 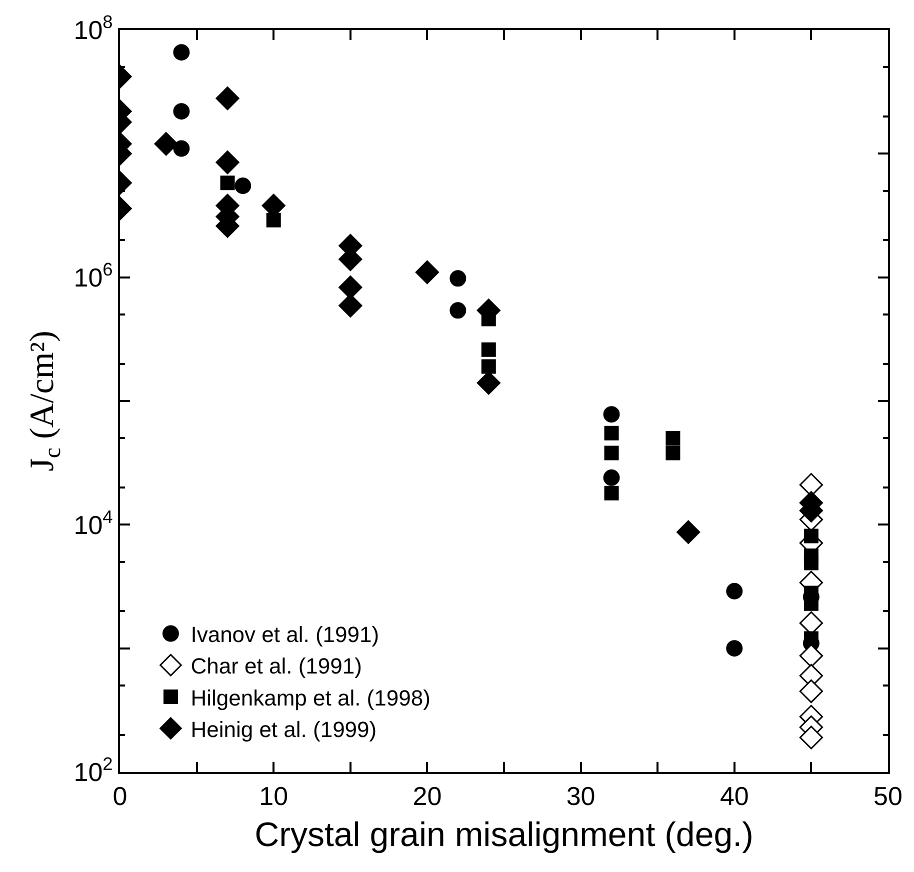 What do you see at coordinates (93, 276) in the screenshot?
I see `y-tick-label: 10$^{6}$` at bounding box center [93, 276].